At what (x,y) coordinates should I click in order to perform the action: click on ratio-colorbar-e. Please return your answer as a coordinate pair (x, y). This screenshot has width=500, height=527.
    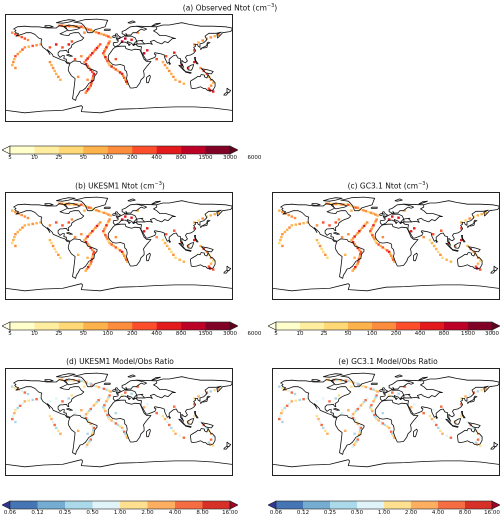
    Looking at the image, I should click on (384, 505).